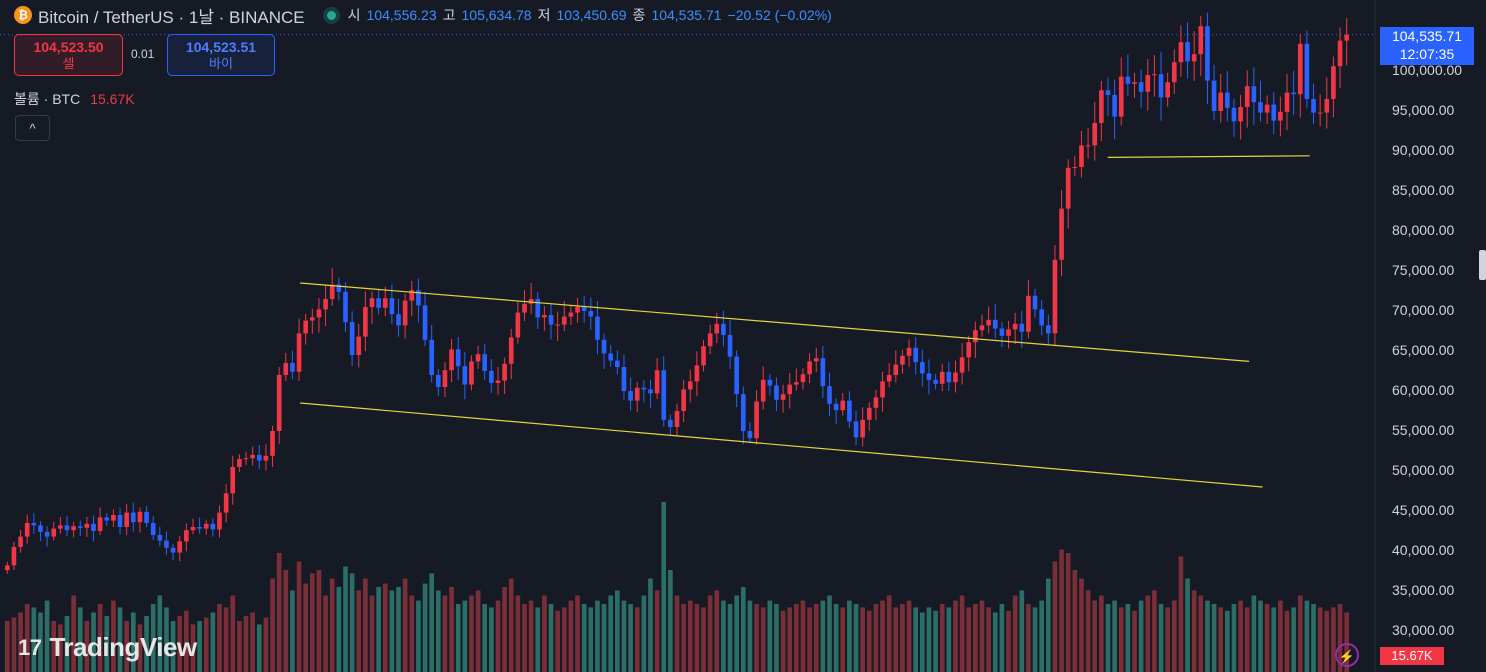 Image resolution: width=1486 pixels, height=672 pixels. I want to click on price-axis-label: 40,000.00, so click(1423, 550).